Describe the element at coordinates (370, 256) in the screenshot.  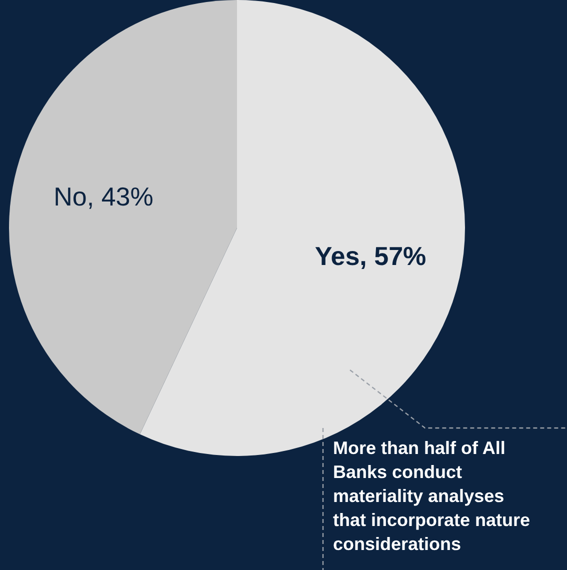
I see `slice-label: Yes, 57%` at that location.